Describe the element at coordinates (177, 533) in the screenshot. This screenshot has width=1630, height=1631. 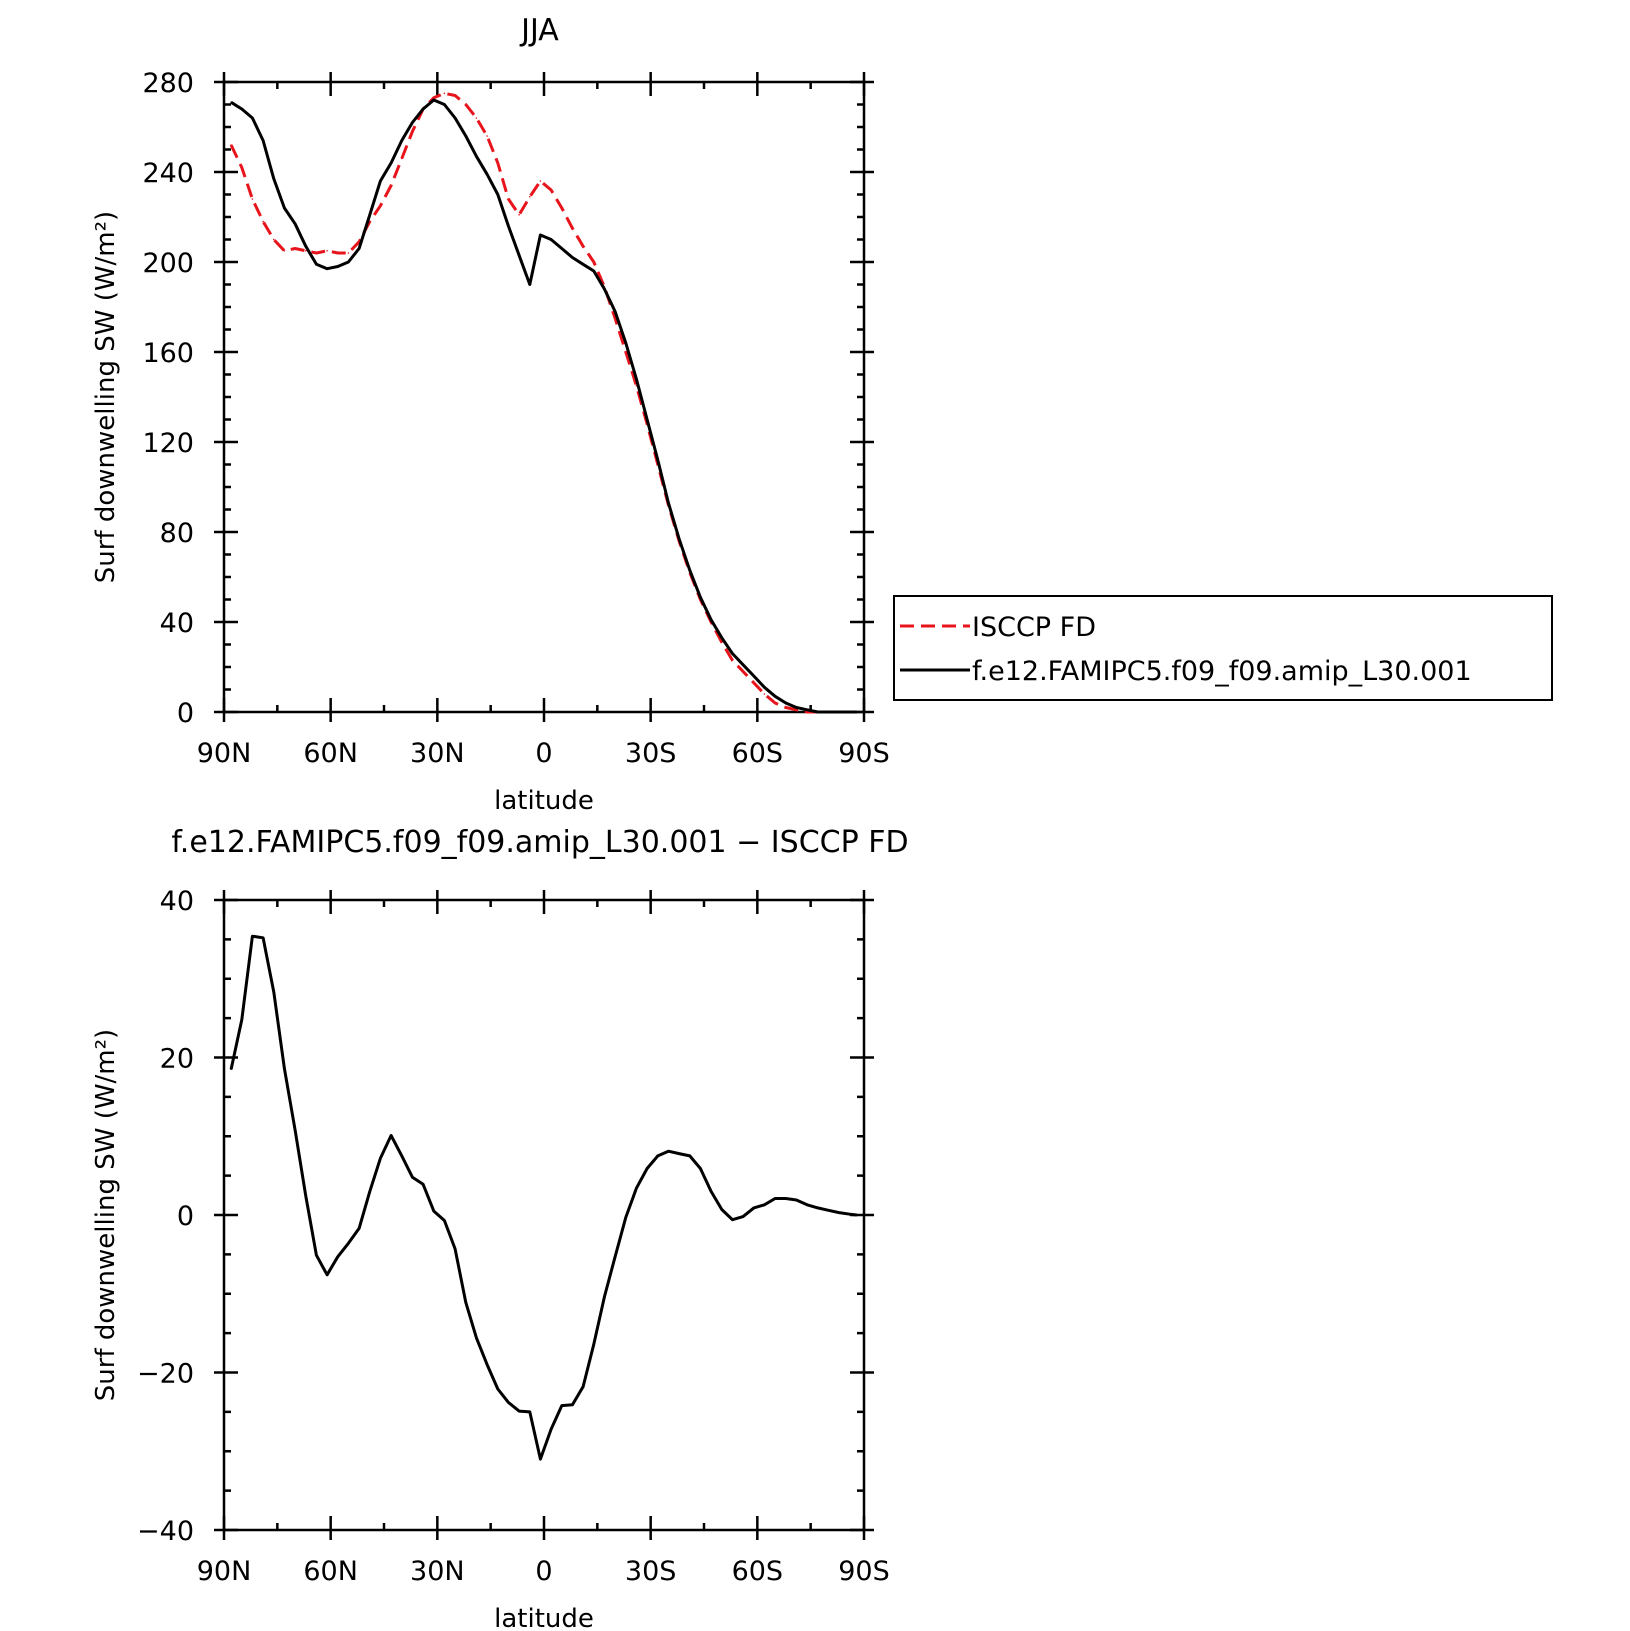
I see `y-tick-label: 80` at that location.